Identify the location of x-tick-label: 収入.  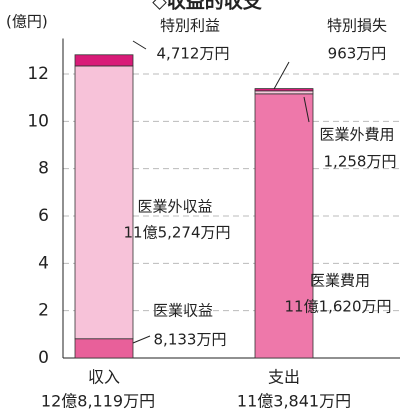
(104, 377).